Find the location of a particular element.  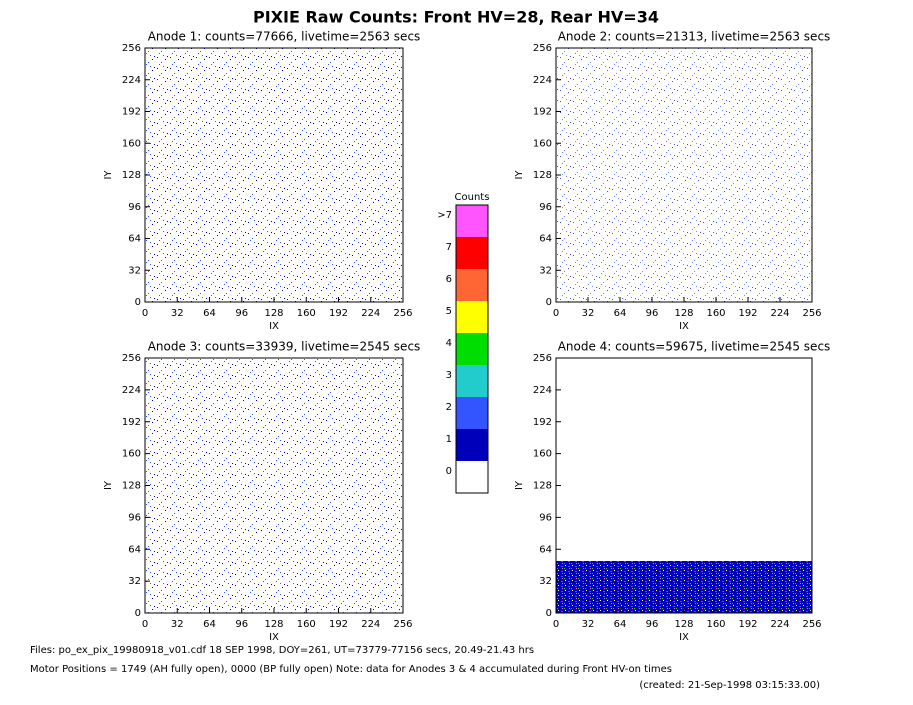

colorbar-label: 6 is located at coordinates (449, 279).